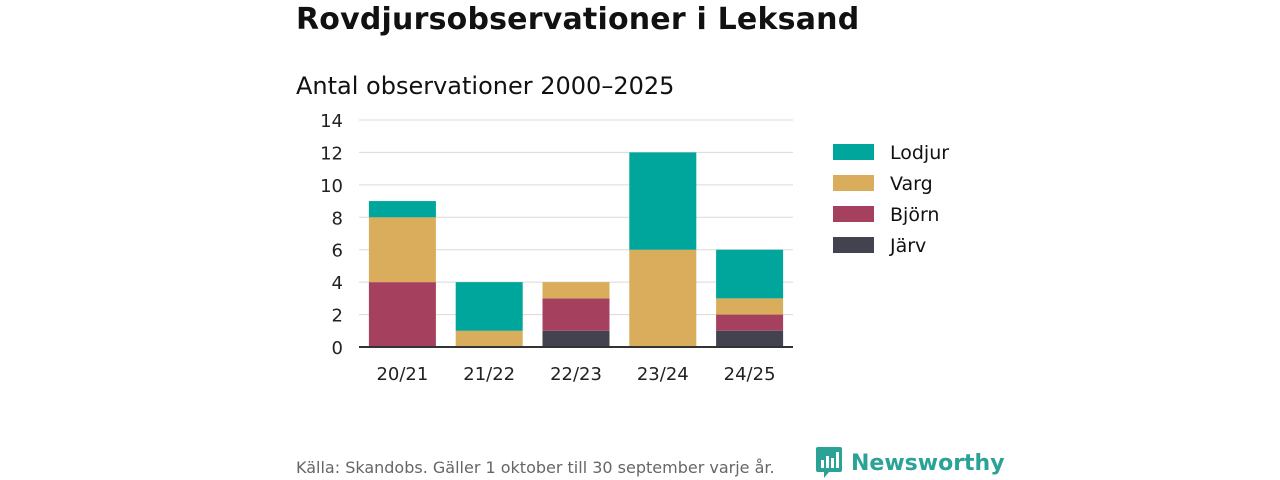 This screenshot has height=480, width=1280. Describe the element at coordinates (911, 184) in the screenshot. I see `legend-label: Varg` at that location.